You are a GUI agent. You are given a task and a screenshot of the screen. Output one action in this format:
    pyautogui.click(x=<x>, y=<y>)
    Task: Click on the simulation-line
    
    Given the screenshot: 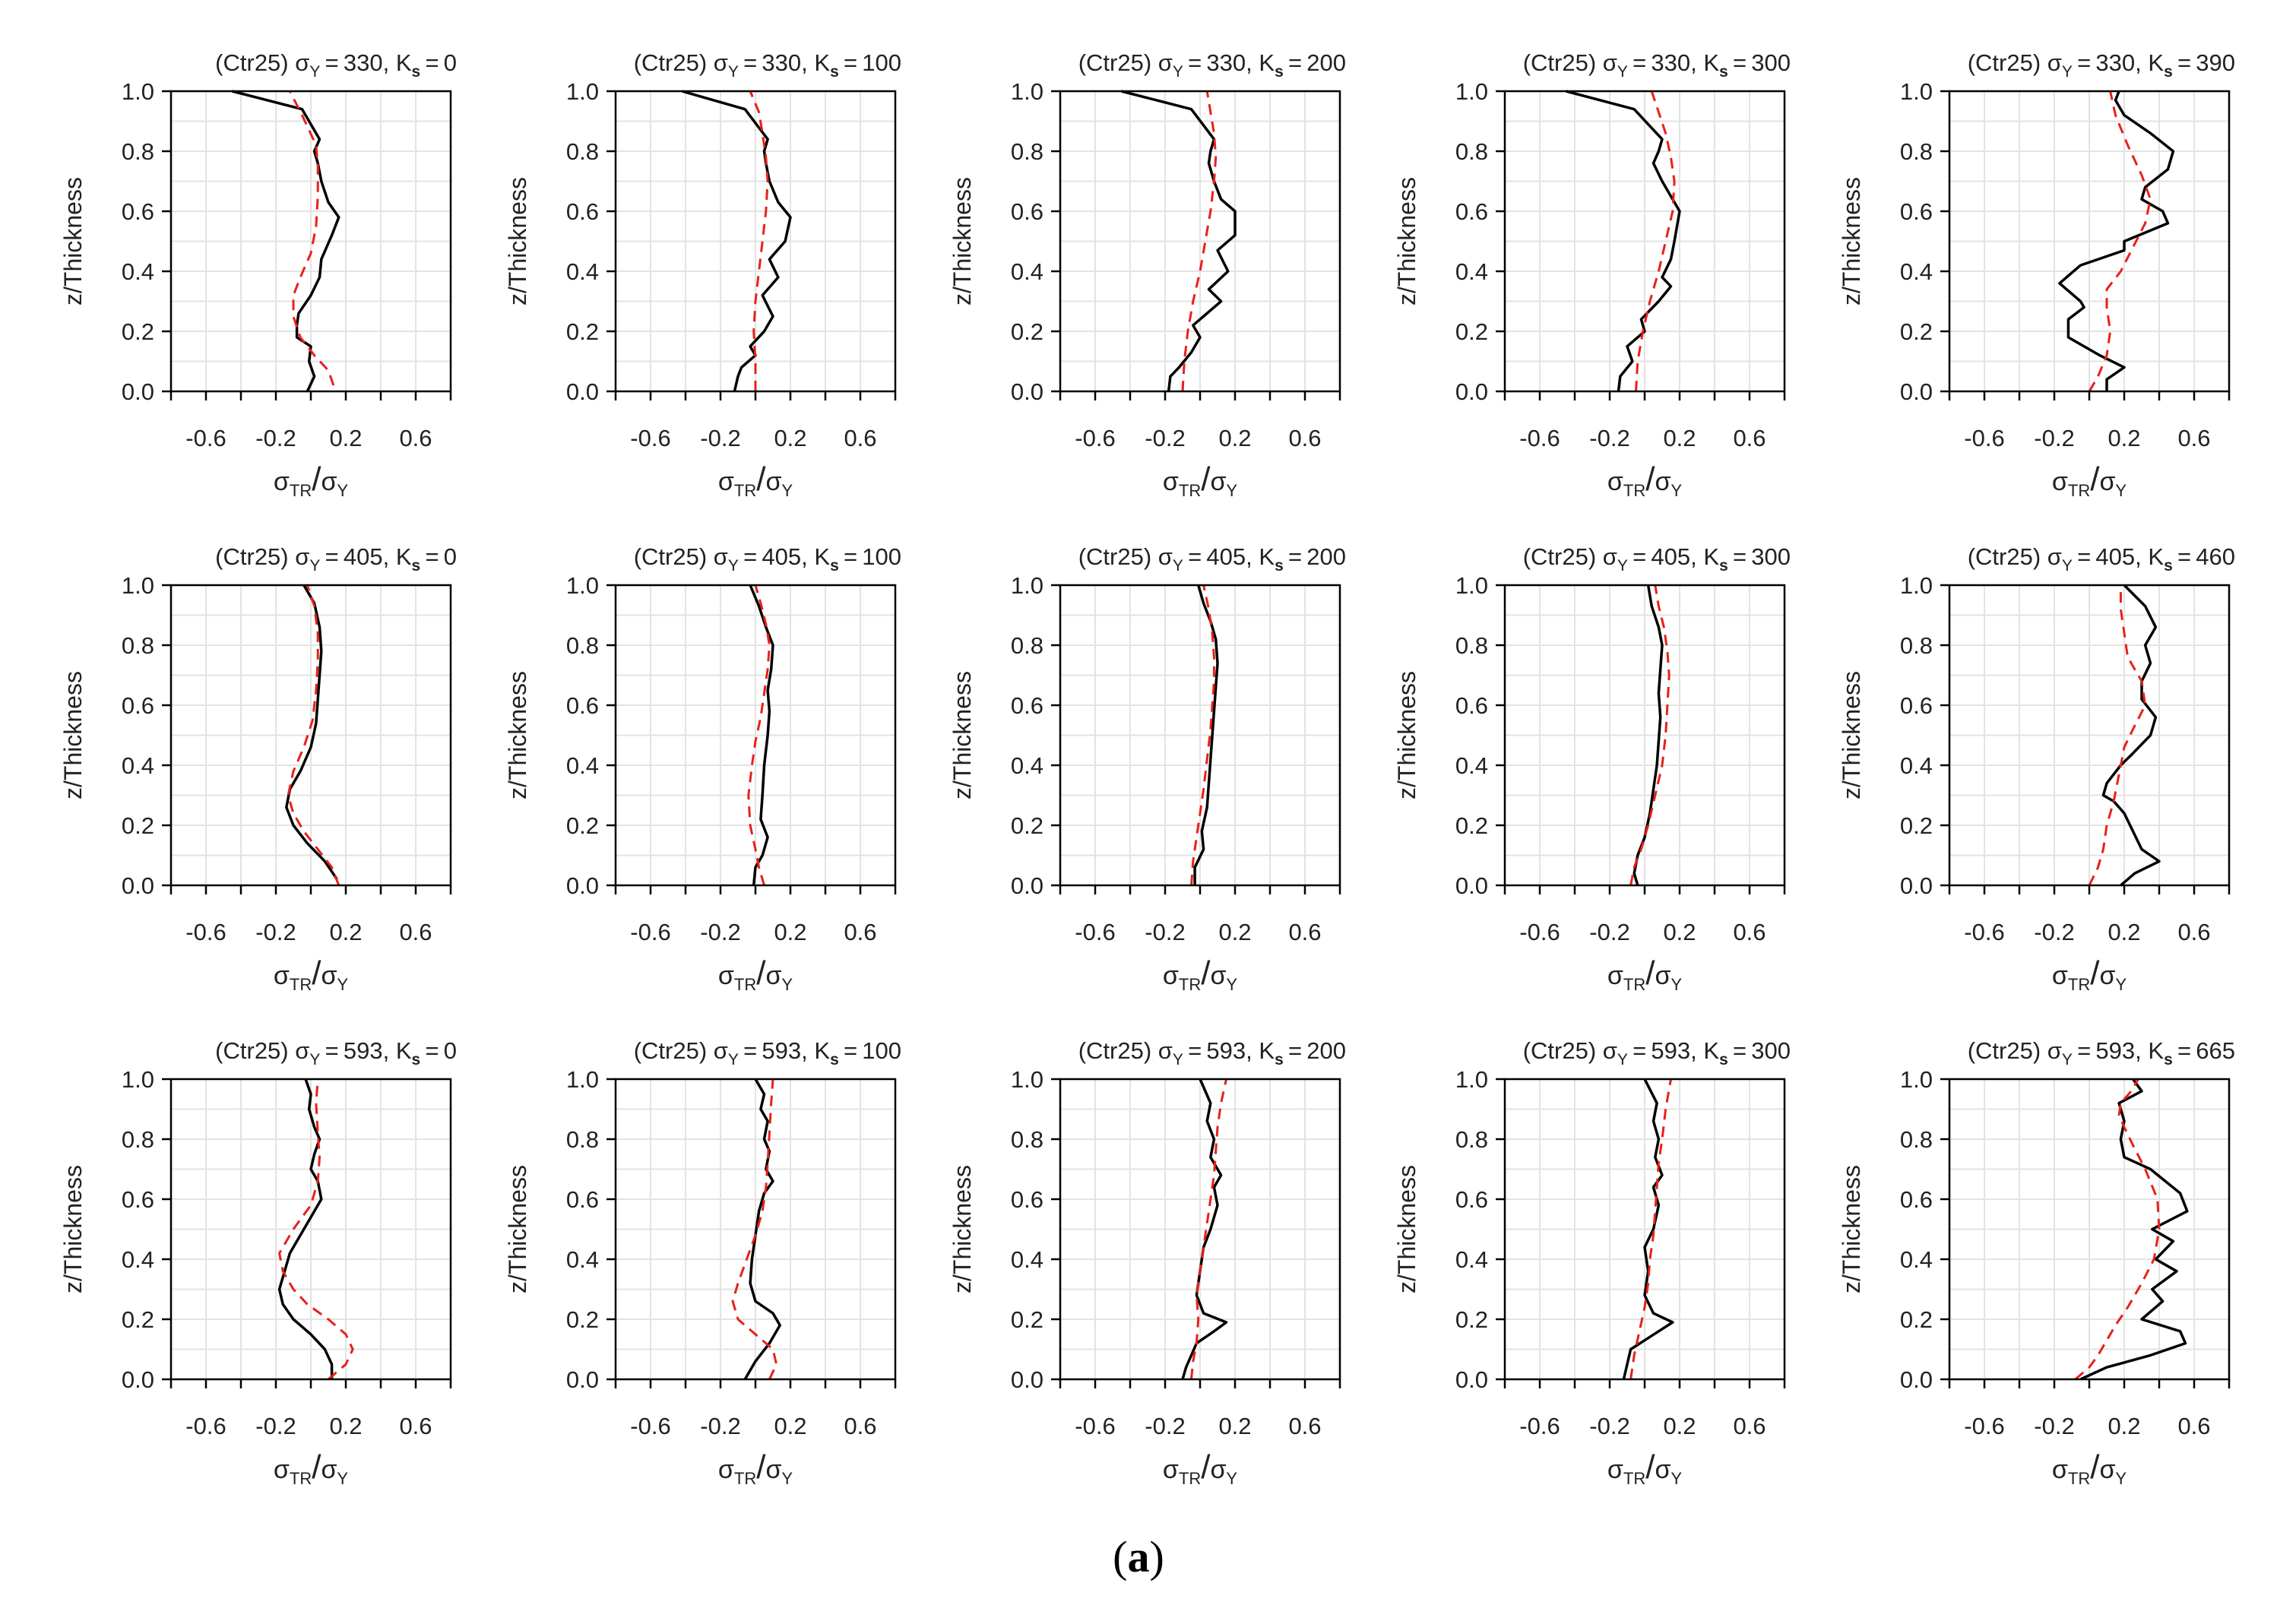 What is the action you would take?
    pyautogui.click(x=761, y=735)
    